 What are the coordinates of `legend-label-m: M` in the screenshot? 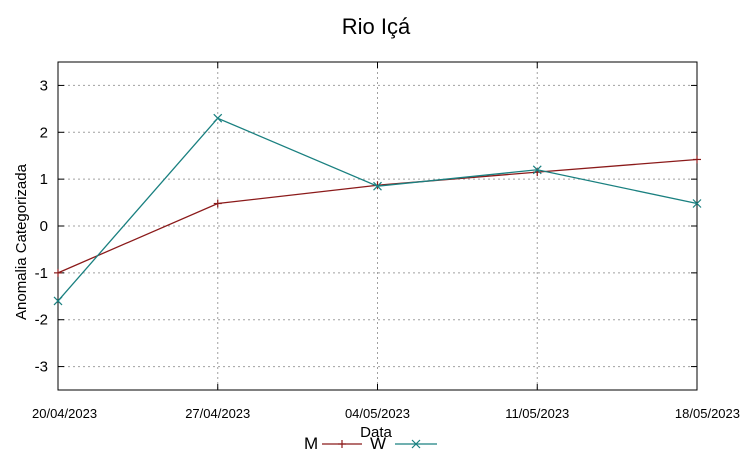 It's located at (311, 443).